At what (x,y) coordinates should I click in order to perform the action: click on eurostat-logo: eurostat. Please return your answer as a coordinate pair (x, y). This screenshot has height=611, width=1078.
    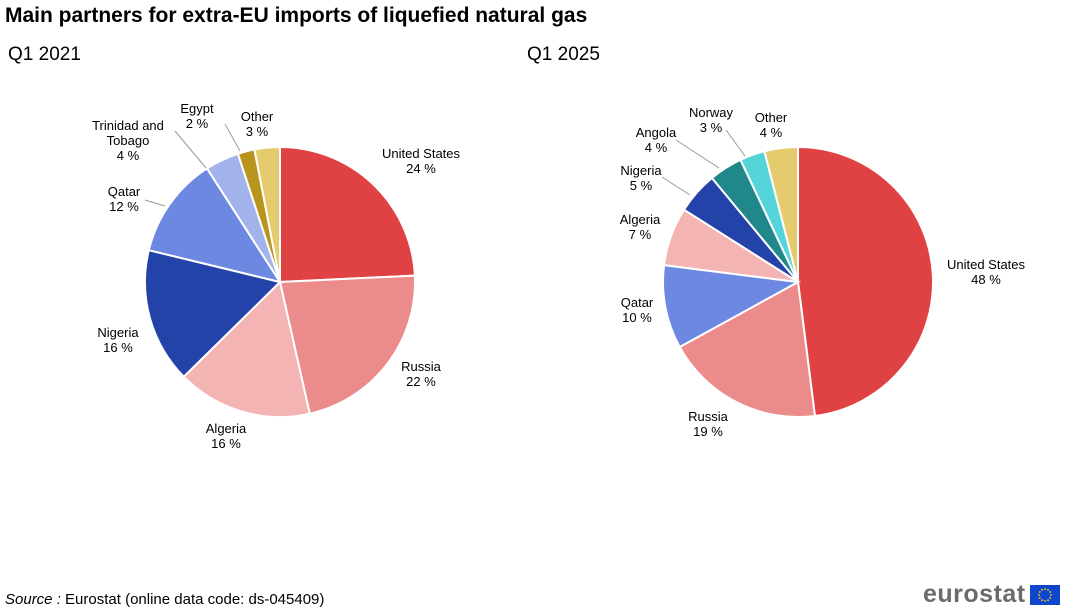
    Looking at the image, I should click on (991, 594).